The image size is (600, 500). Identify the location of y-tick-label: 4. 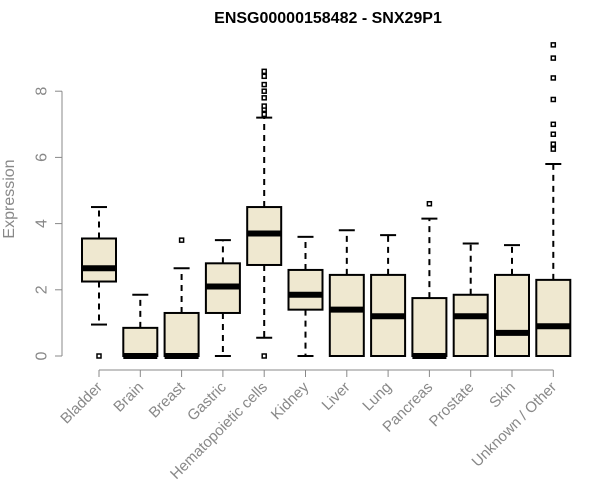
(42, 223).